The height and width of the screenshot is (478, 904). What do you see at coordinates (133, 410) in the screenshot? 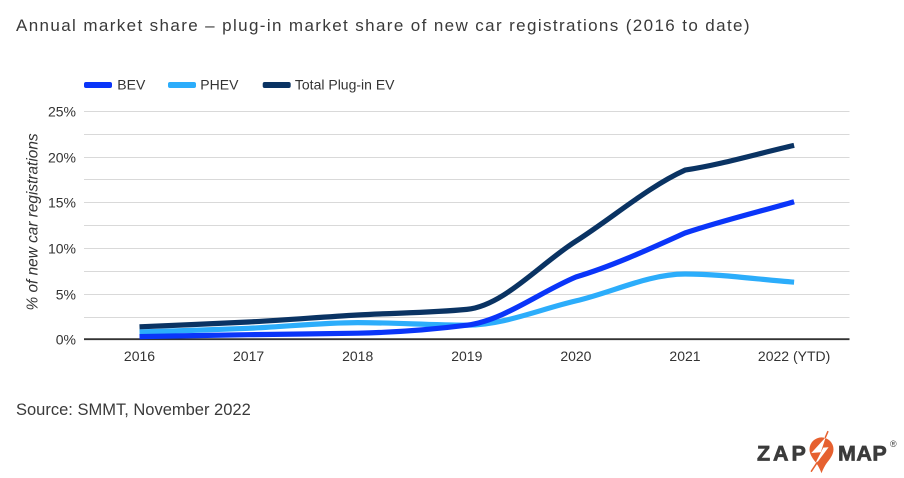
I see `svg-text: Source: SMMT, November 2022` at bounding box center [133, 410].